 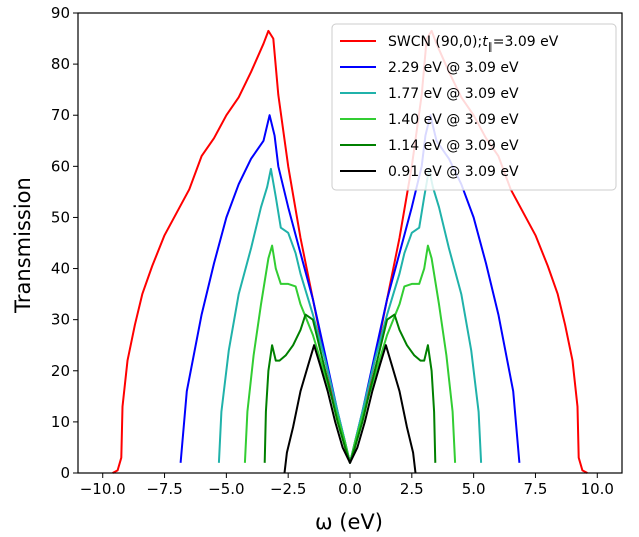 What do you see at coordinates (453, 172) in the screenshot?
I see `legend-label: 0.91 eV @ 3.09 eV` at bounding box center [453, 172].